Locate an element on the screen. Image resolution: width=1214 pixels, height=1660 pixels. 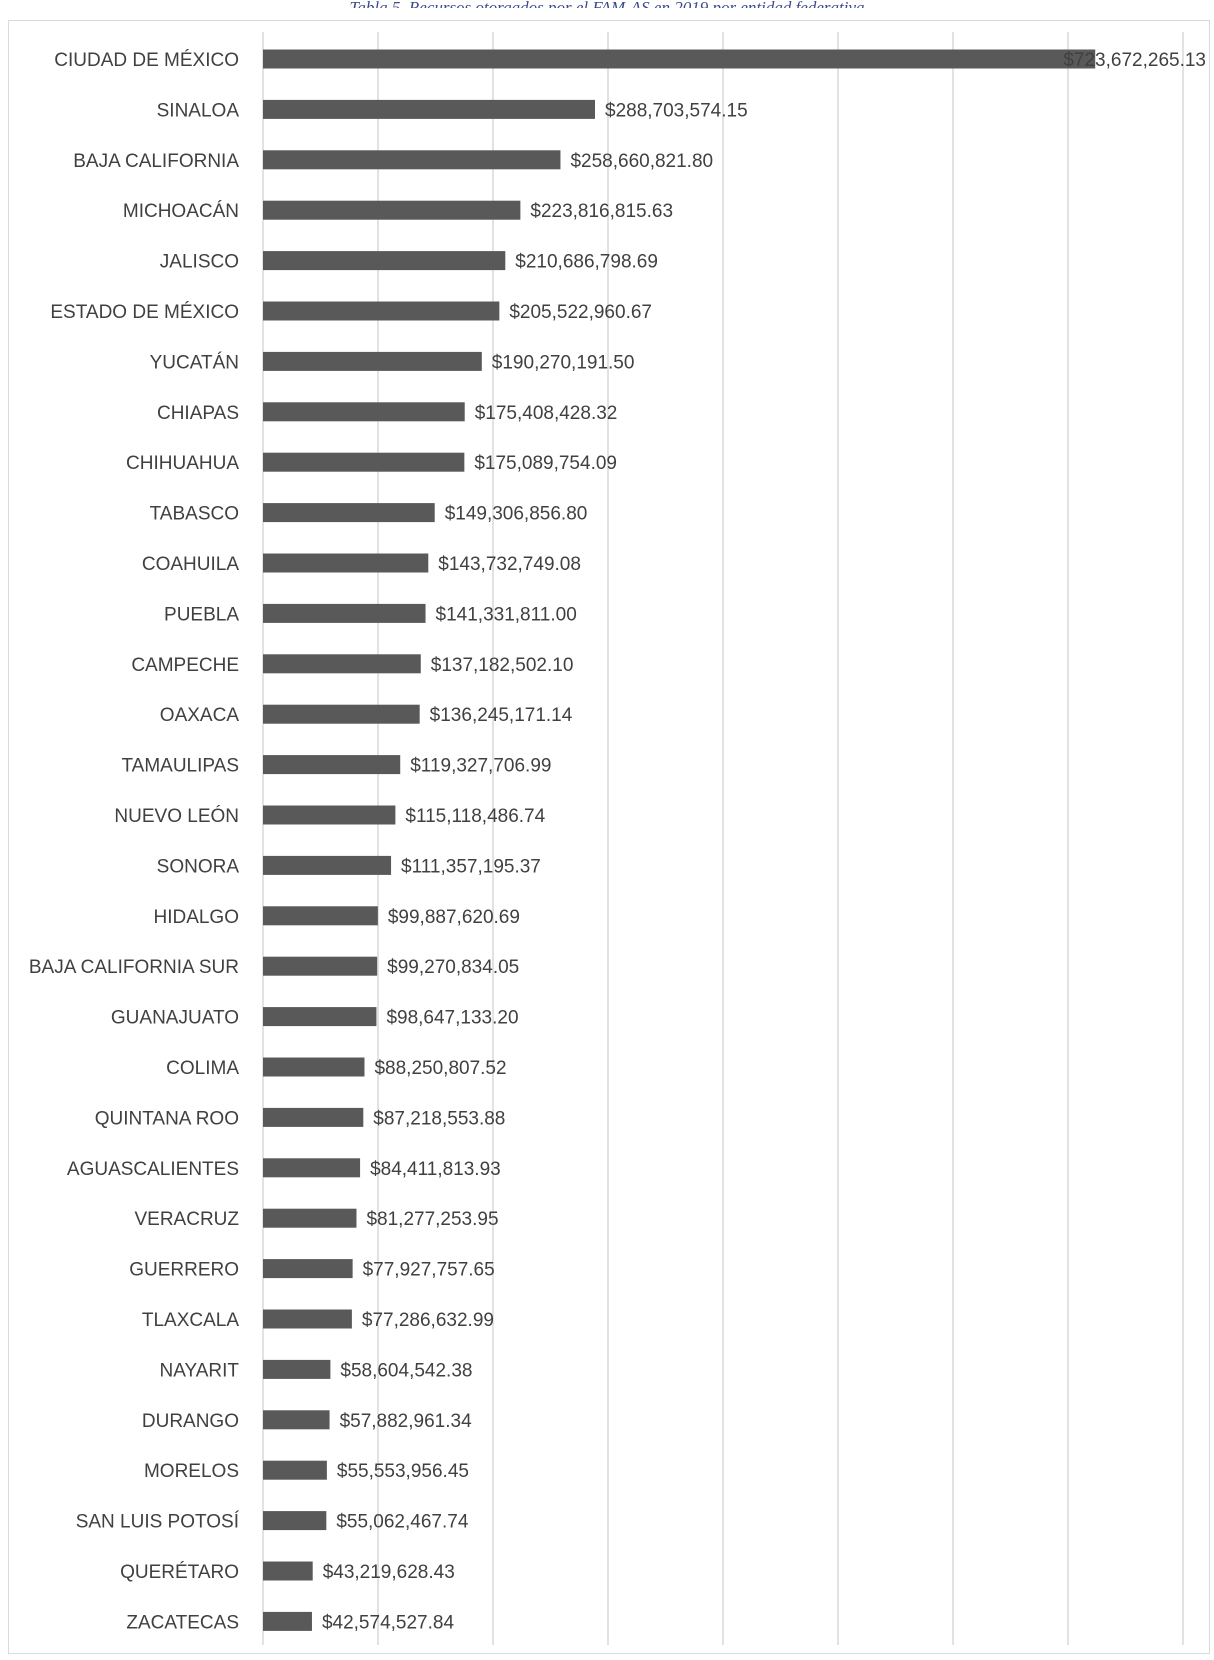
category-label-2: BAJA CALIFORNIA is located at coordinates (156, 161).